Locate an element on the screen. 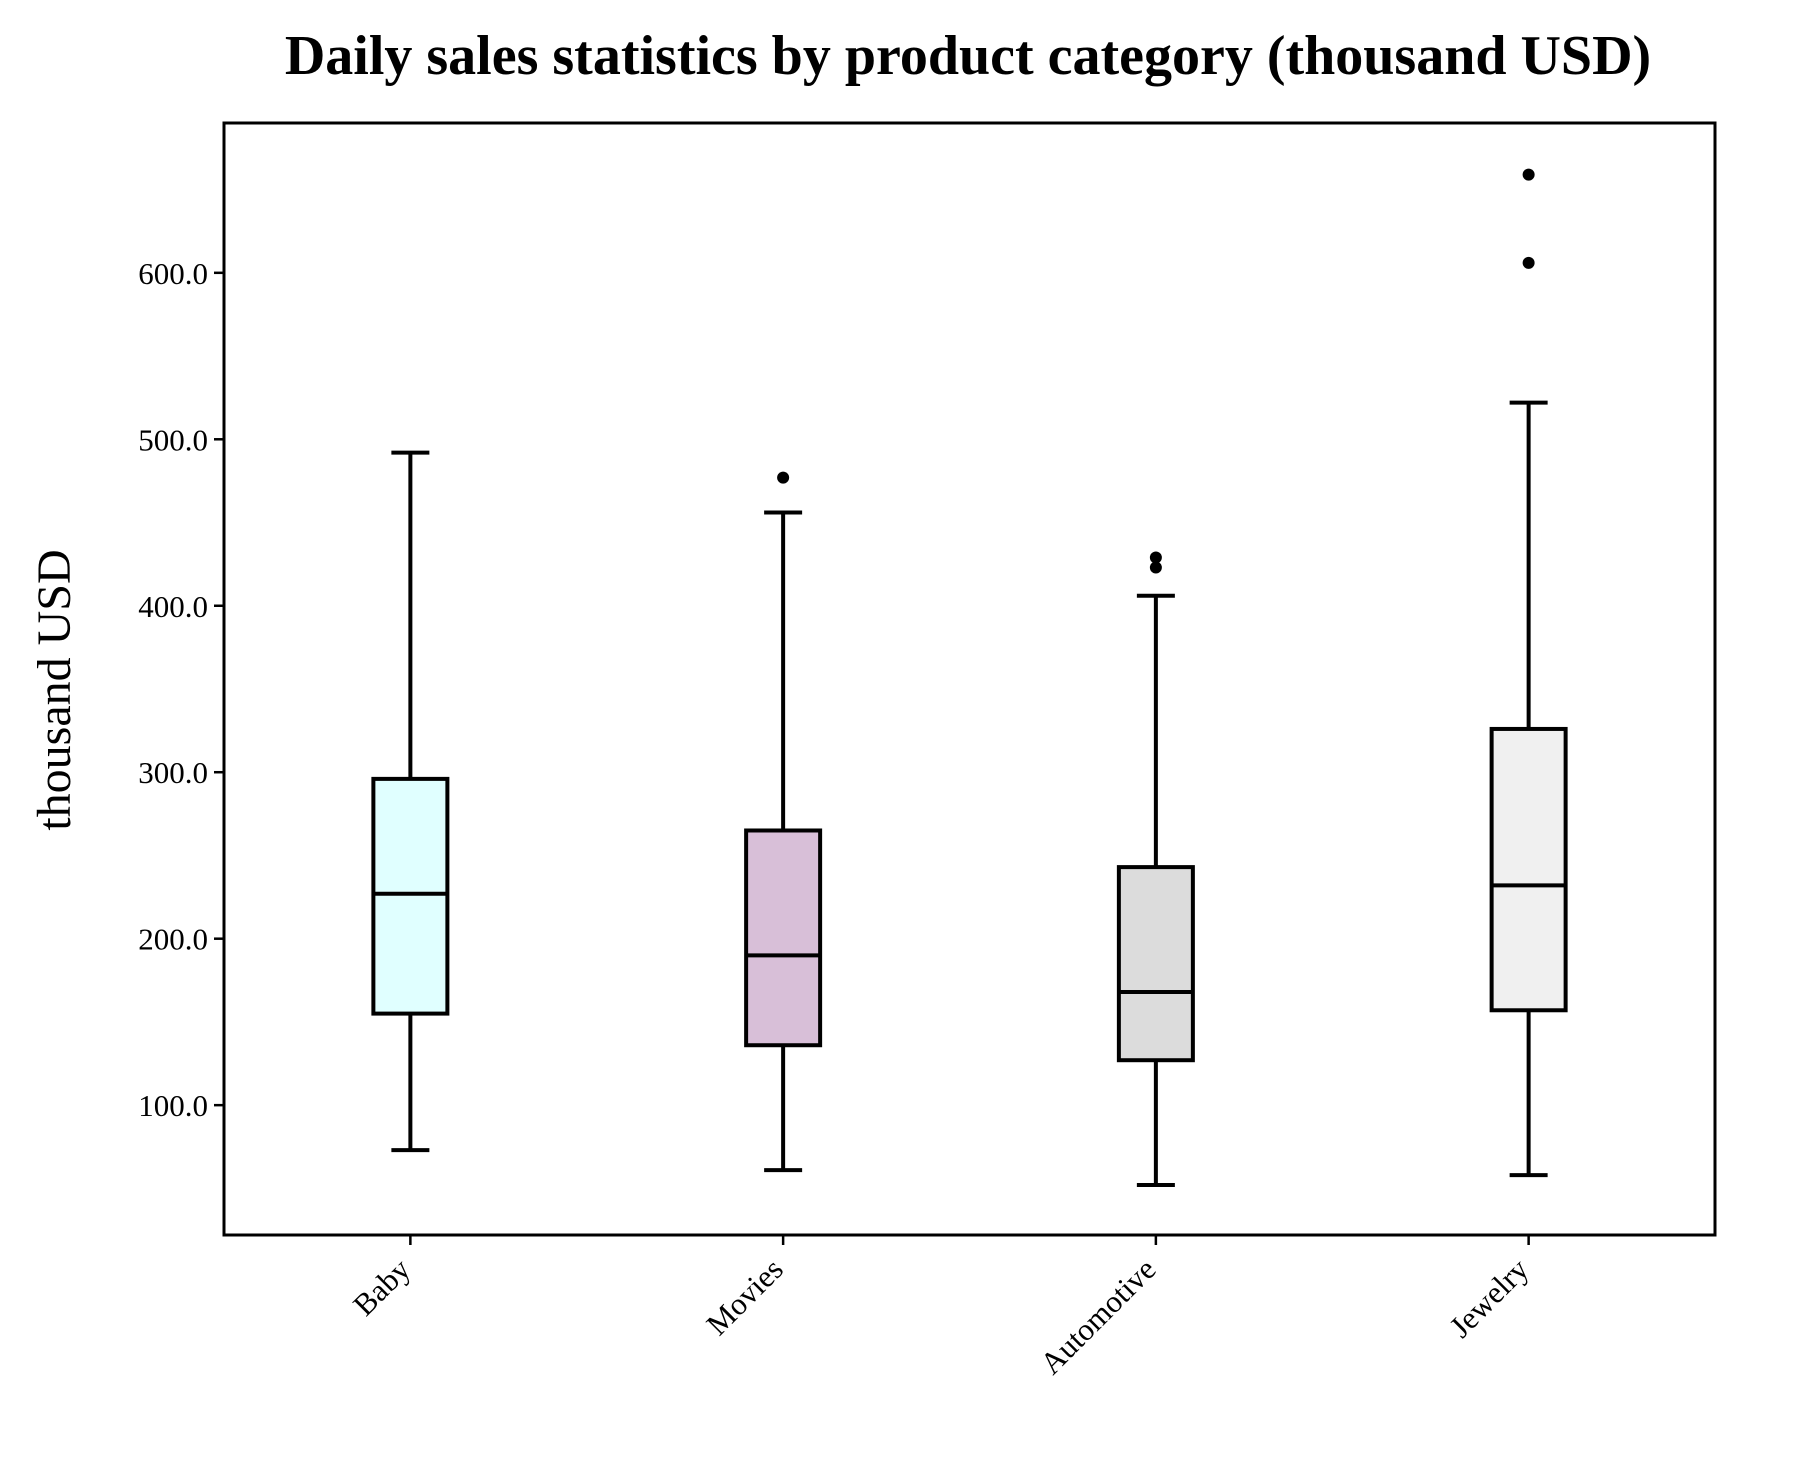 This screenshot has width=1811, height=1460. box-group-automotive is located at coordinates (1155, 869).